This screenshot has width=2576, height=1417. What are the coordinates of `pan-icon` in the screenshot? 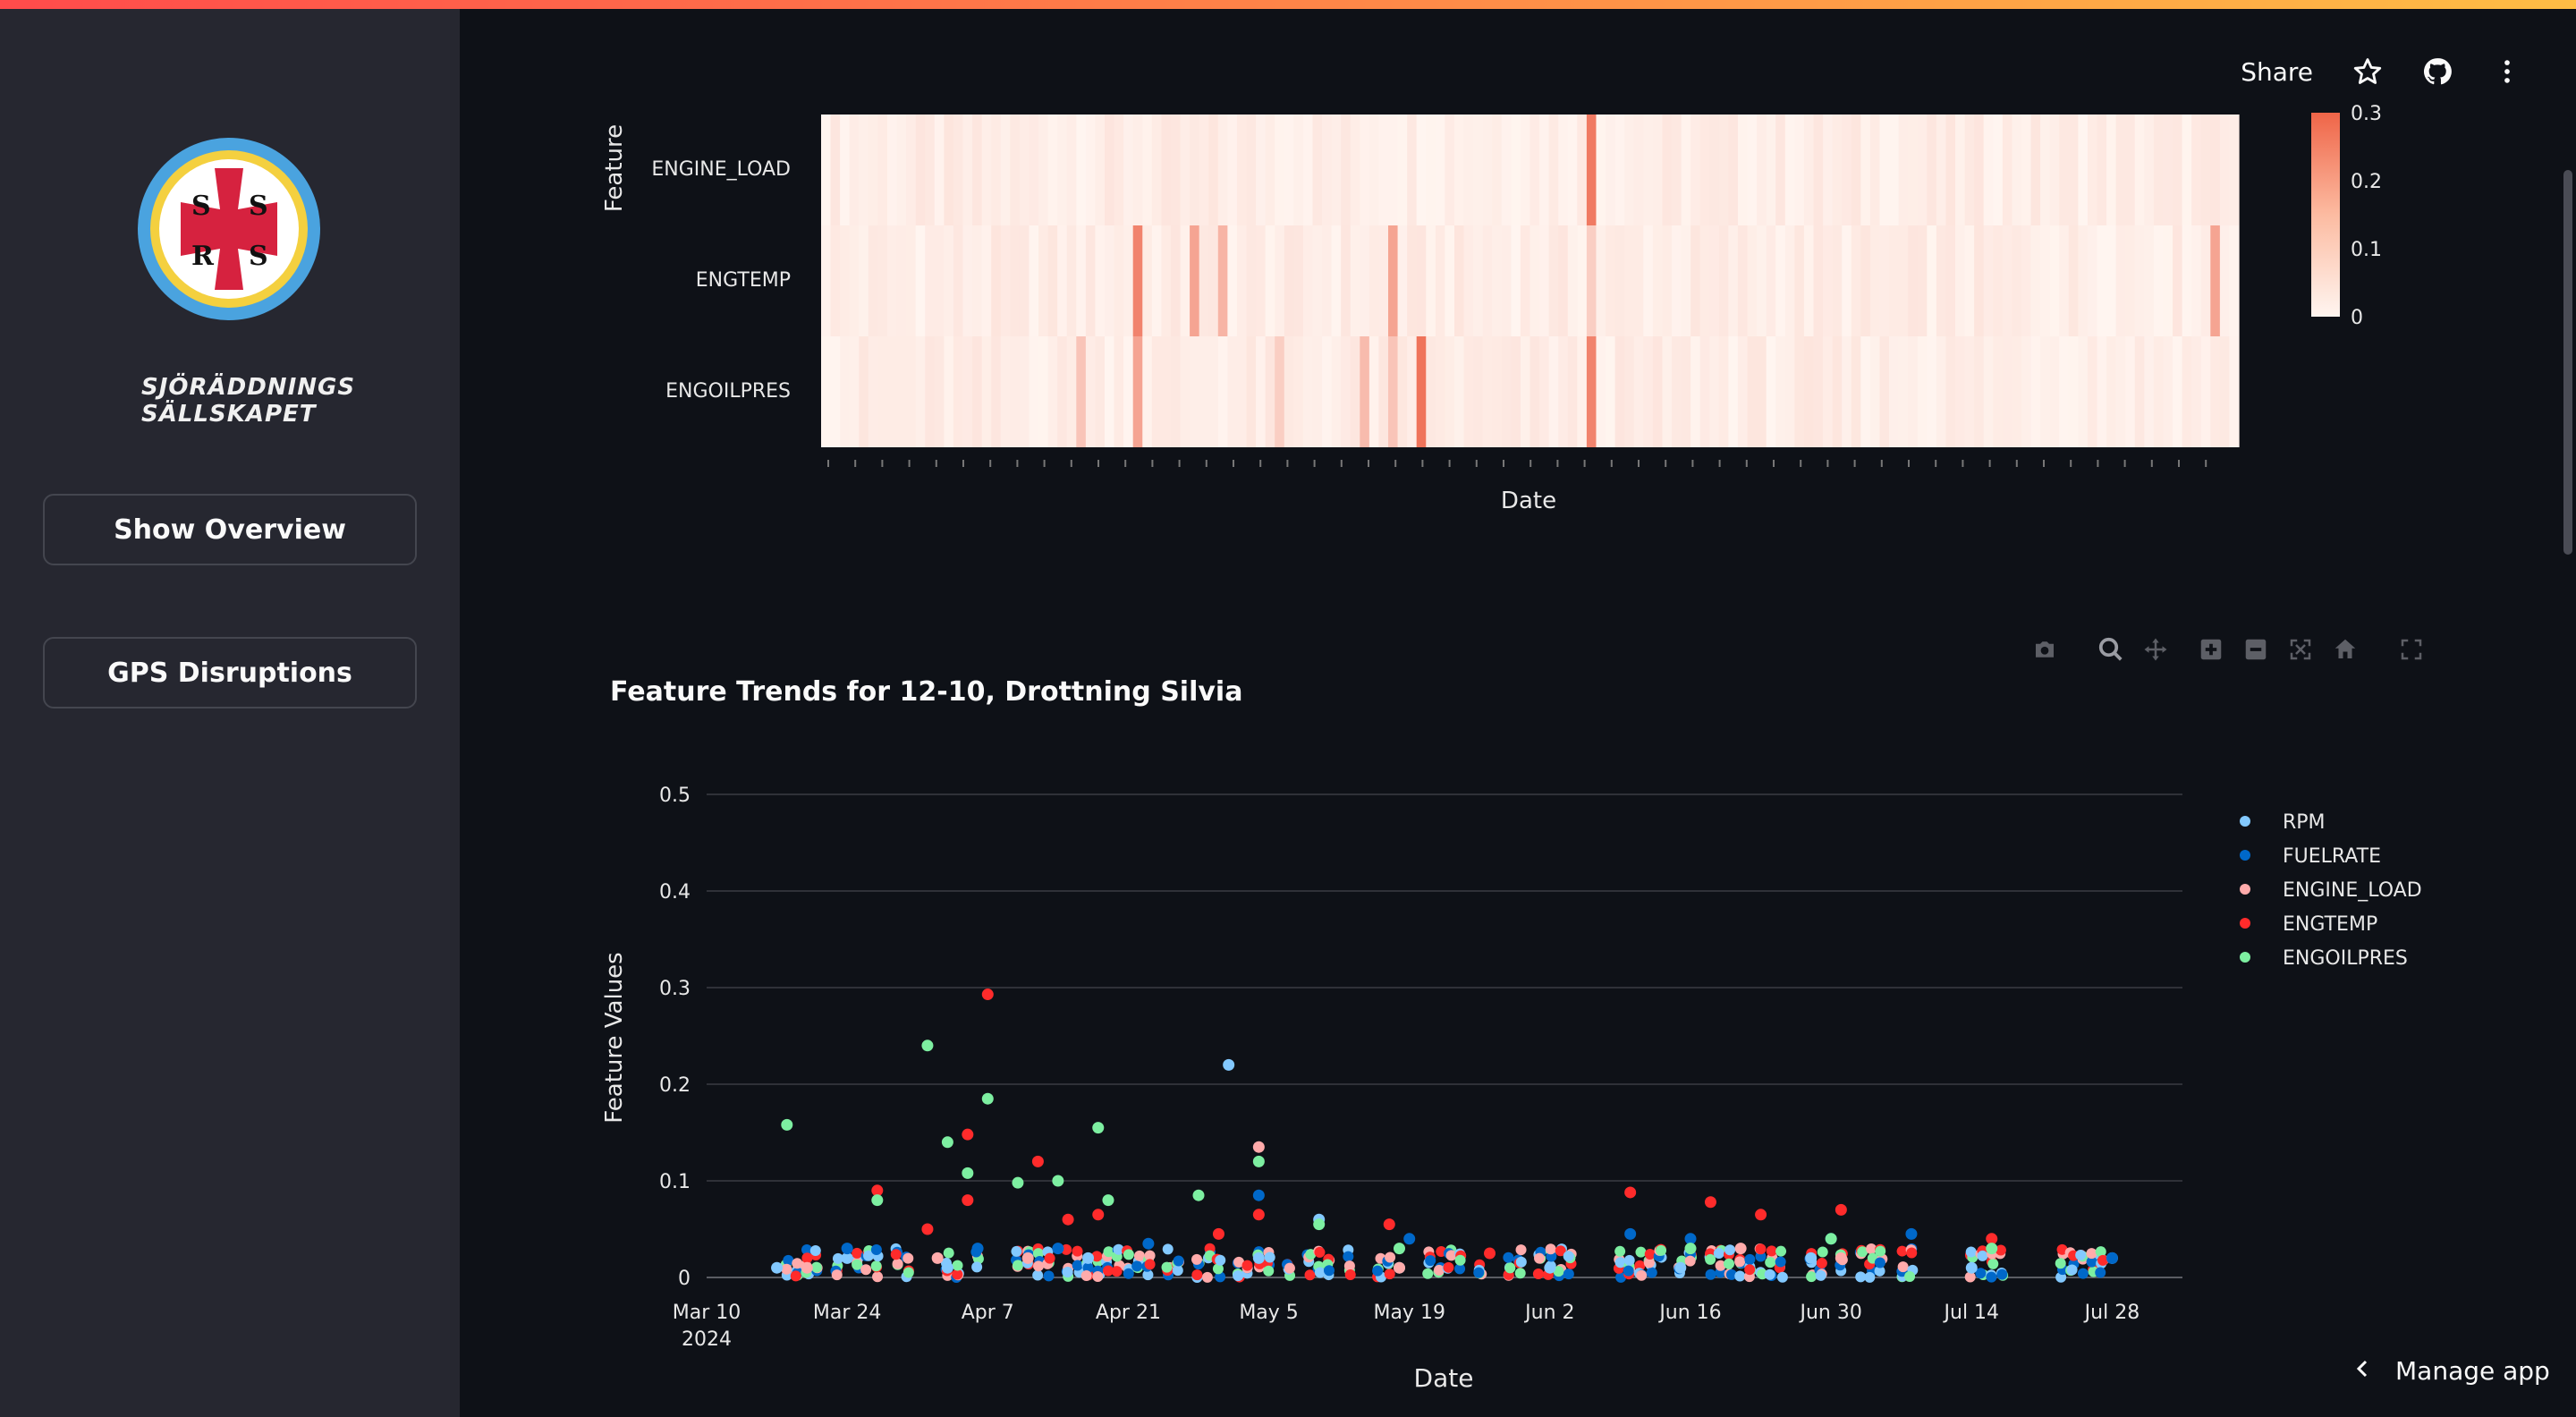 It's located at (2155, 649).